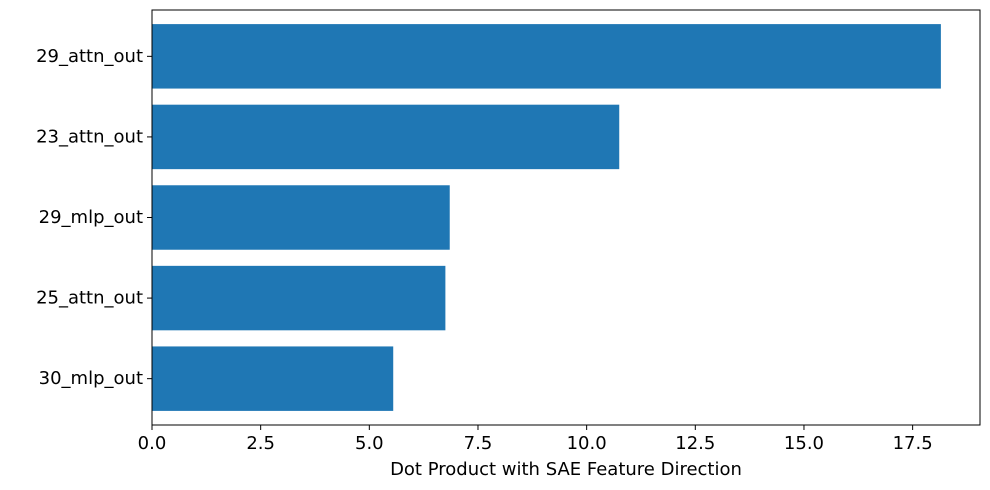 The image size is (990, 490). What do you see at coordinates (273, 378) in the screenshot?
I see `bar-30_mlp_out` at bounding box center [273, 378].